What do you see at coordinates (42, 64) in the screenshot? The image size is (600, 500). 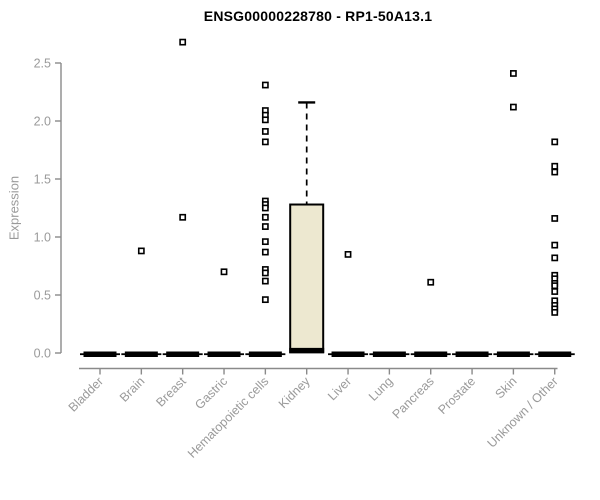 I see `y-tick-label: 2.5` at bounding box center [42, 64].